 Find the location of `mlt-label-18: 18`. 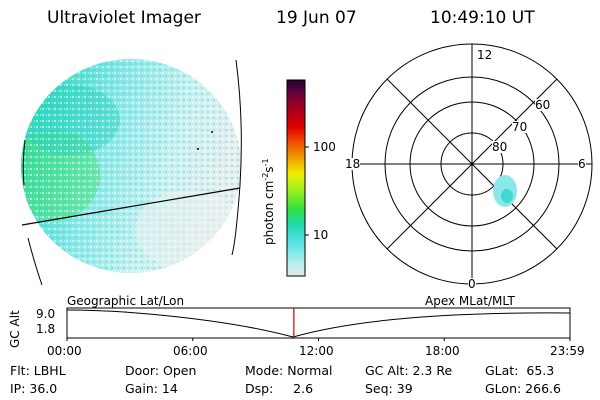

mlt-label-18: 18 is located at coordinates (353, 164).